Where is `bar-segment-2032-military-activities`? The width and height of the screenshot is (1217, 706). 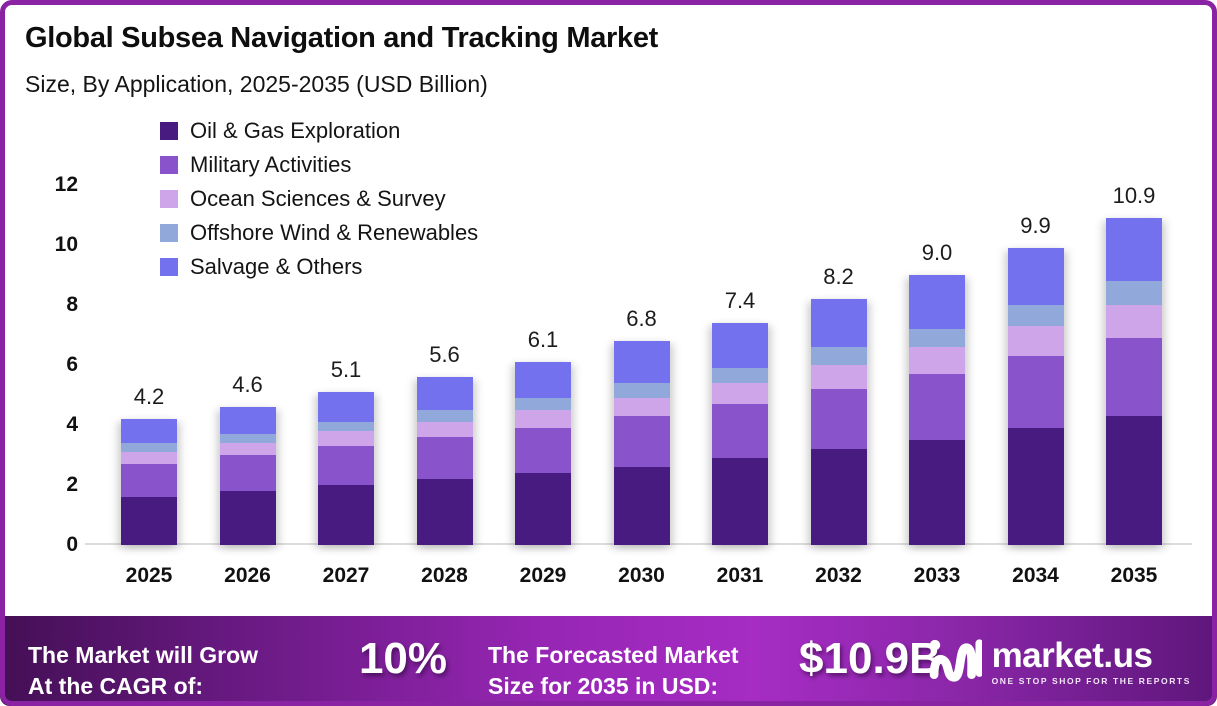 bar-segment-2032-military-activities is located at coordinates (838, 419).